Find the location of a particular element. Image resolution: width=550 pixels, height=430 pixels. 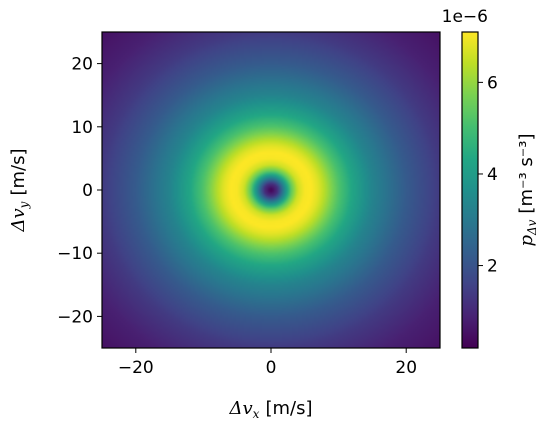

y-tick-label: −20 is located at coordinates (75, 317).